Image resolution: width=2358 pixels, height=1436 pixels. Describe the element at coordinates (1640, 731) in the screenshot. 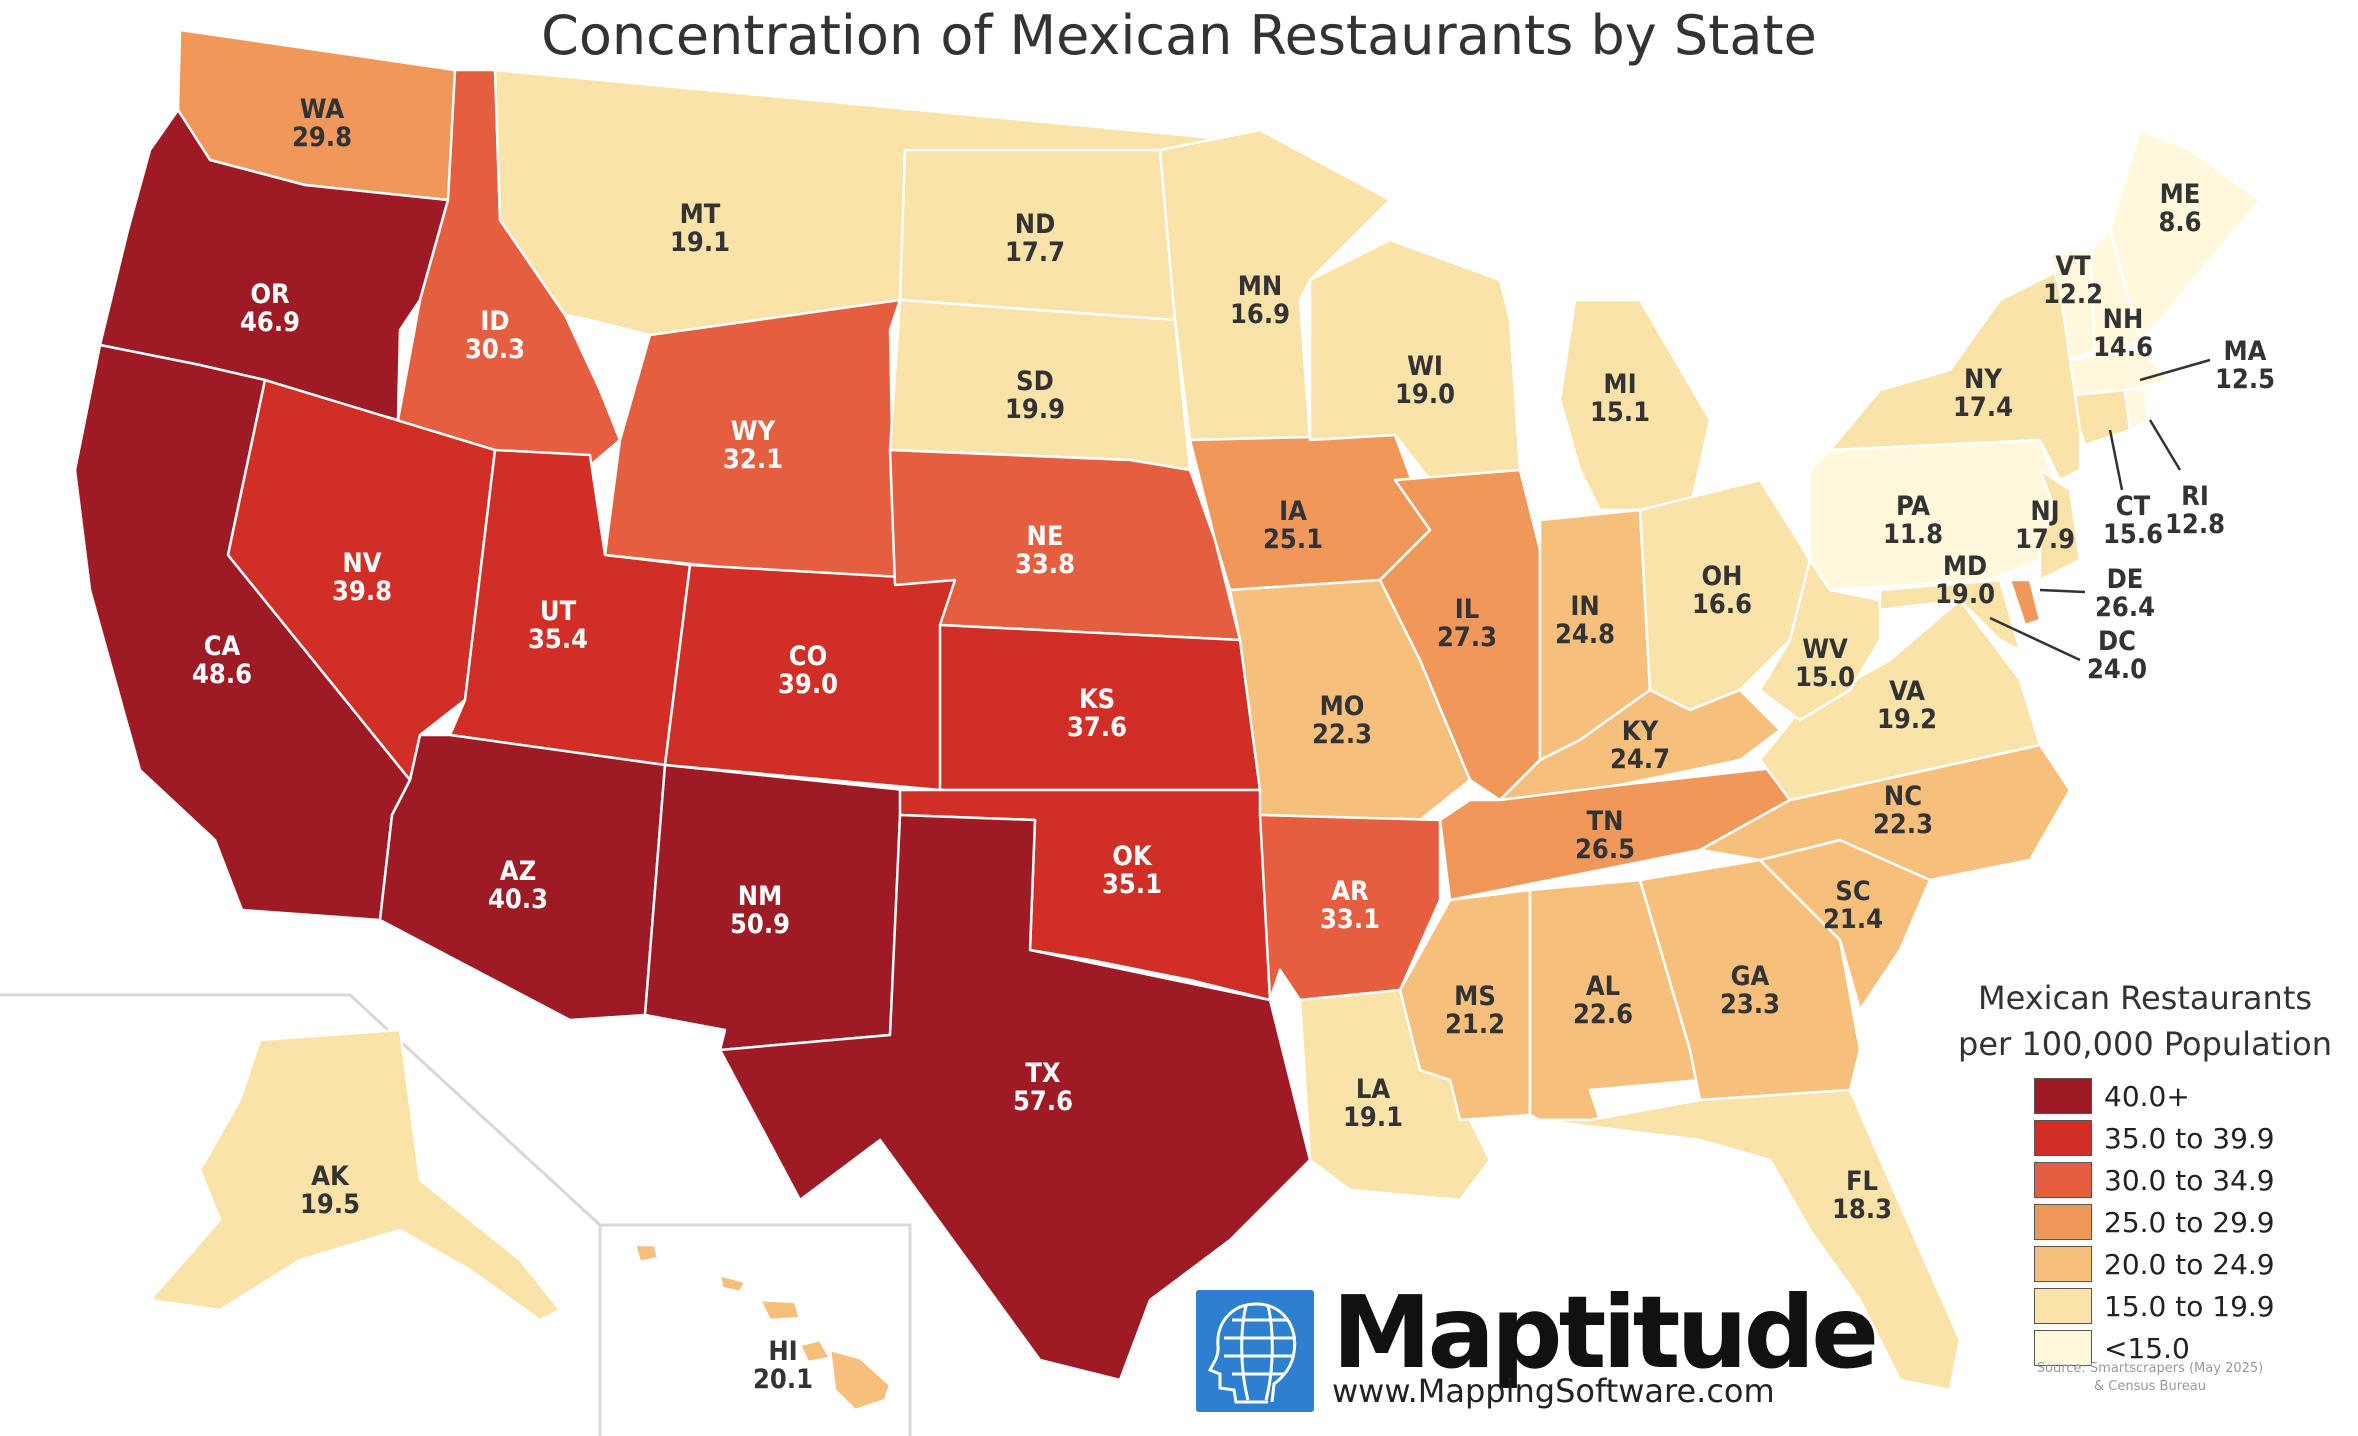

I see `state-abbr-ky: KY` at that location.